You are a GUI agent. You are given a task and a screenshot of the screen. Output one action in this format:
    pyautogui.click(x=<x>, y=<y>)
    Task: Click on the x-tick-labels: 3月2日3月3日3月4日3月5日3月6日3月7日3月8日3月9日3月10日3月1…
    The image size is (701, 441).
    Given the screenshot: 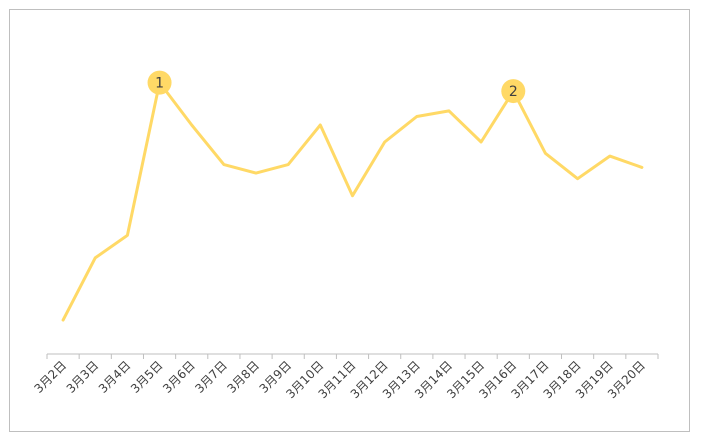 What is the action you would take?
    pyautogui.click(x=340, y=379)
    